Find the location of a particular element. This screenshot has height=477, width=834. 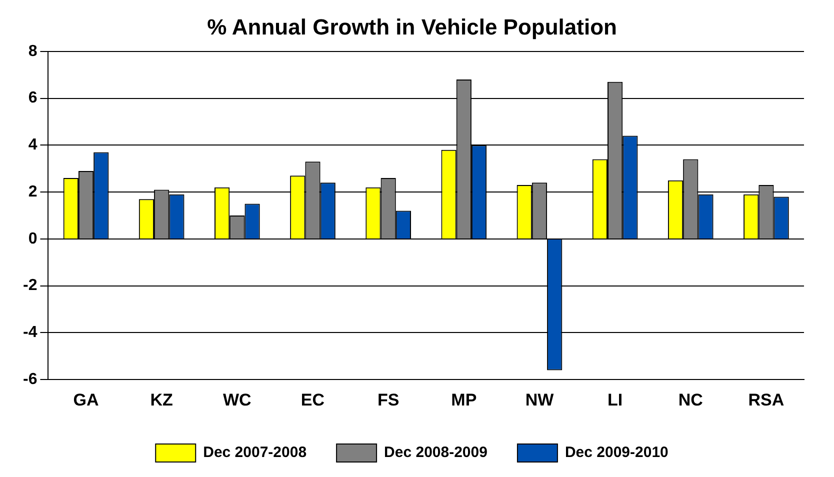

y-tick-label: -2 is located at coordinates (30, 285).